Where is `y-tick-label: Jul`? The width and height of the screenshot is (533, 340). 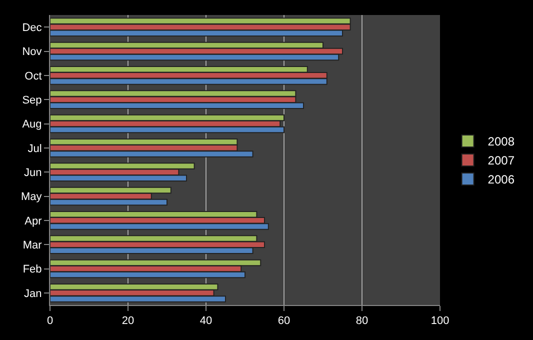 y-tick-label: Jul is located at coordinates (35, 148).